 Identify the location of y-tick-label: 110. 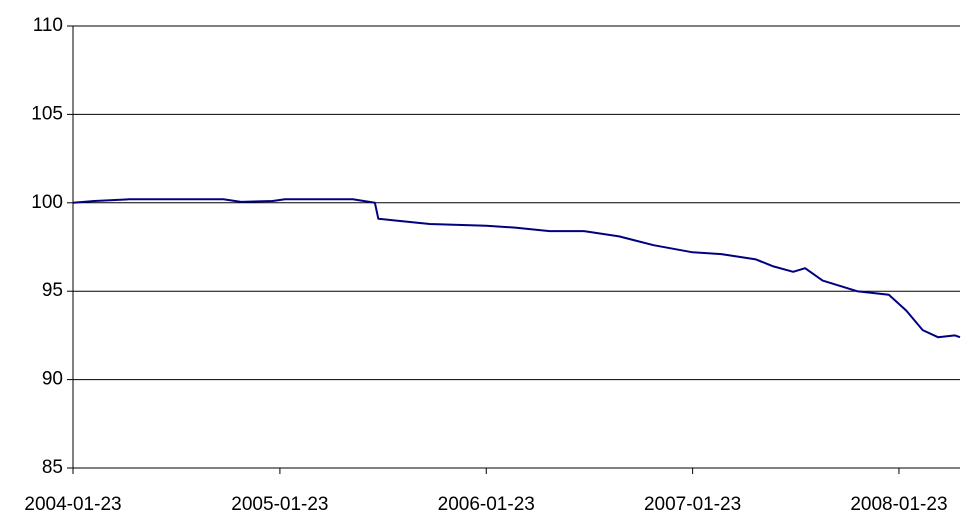
(48, 25).